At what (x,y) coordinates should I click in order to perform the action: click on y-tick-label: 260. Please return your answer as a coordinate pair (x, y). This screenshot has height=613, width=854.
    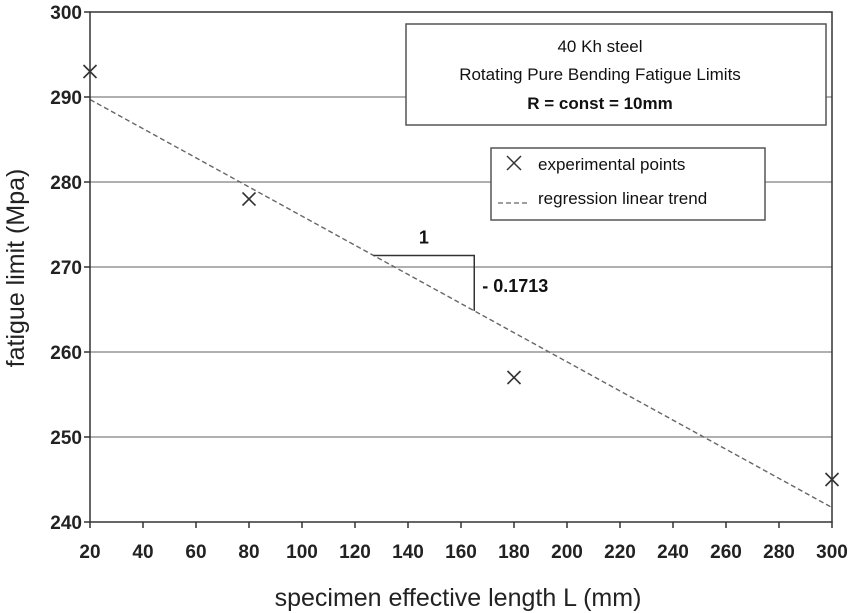
    Looking at the image, I should click on (66, 353).